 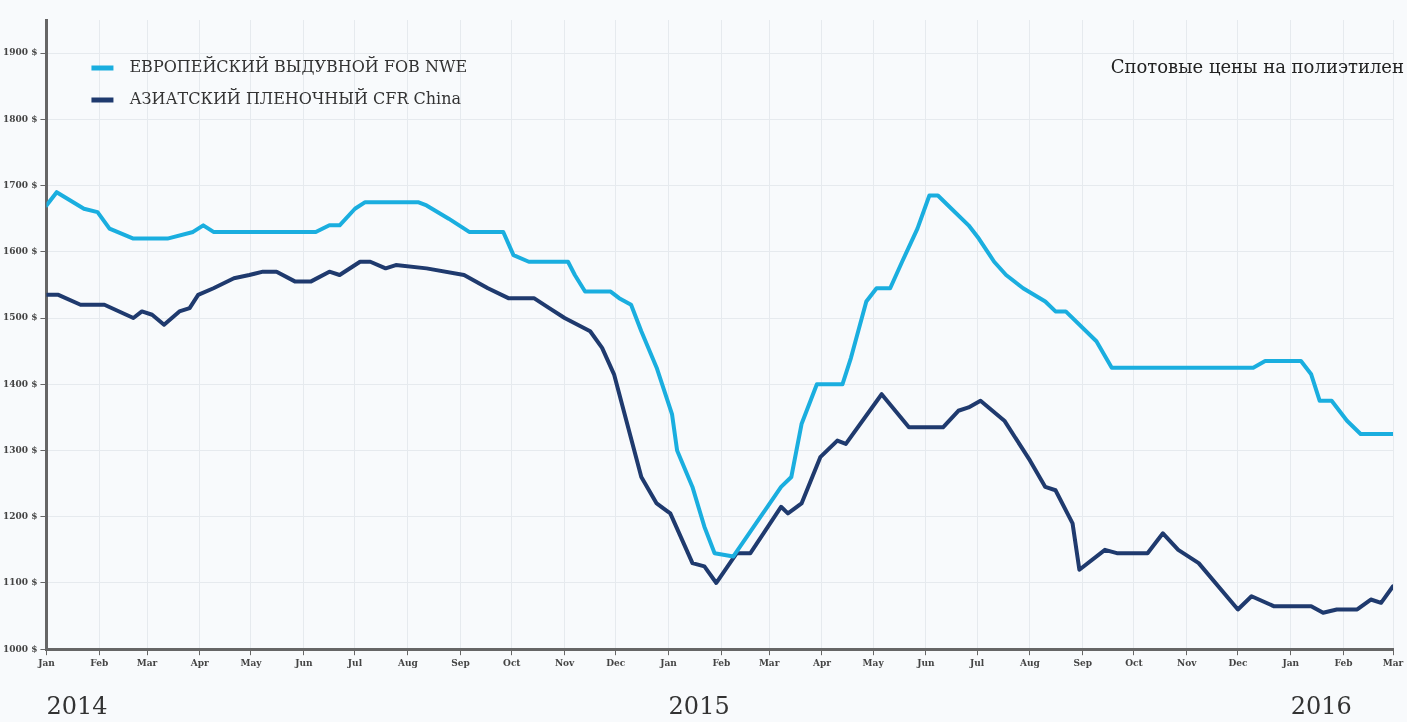 What do you see at coordinates (20, 317) in the screenshot?
I see `y-tick-label: 1500 $` at bounding box center [20, 317].